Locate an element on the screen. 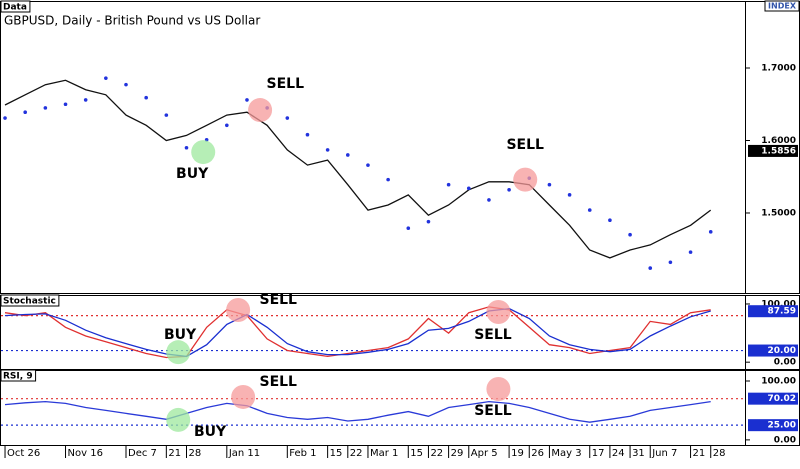 Image resolution: width=800 pixels, height=469 pixels. x-tick-label: Nov 16 is located at coordinates (85, 453).